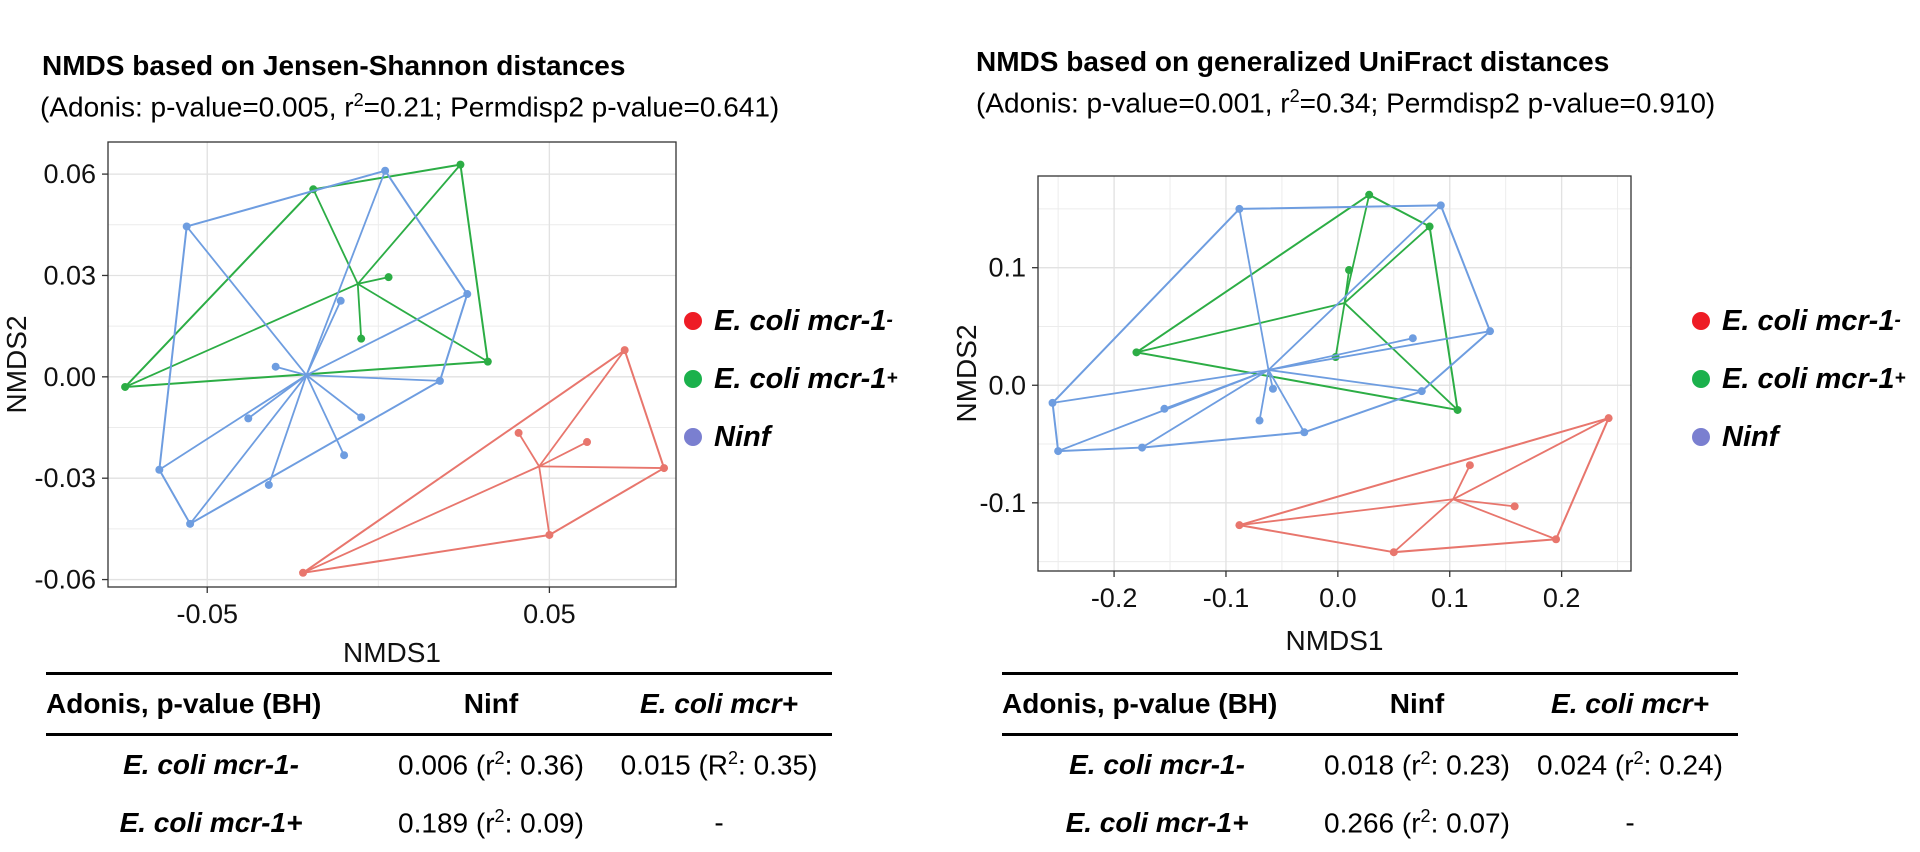  What do you see at coordinates (1799, 437) in the screenshot?
I see `legend-item-ninf: Ninf` at bounding box center [1799, 437].